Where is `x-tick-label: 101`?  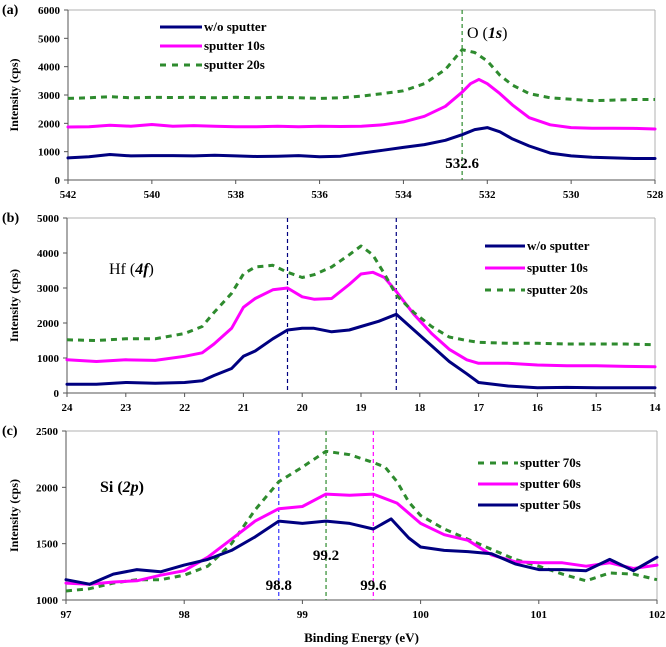 x-tick-label: 101 is located at coordinates (539, 615).